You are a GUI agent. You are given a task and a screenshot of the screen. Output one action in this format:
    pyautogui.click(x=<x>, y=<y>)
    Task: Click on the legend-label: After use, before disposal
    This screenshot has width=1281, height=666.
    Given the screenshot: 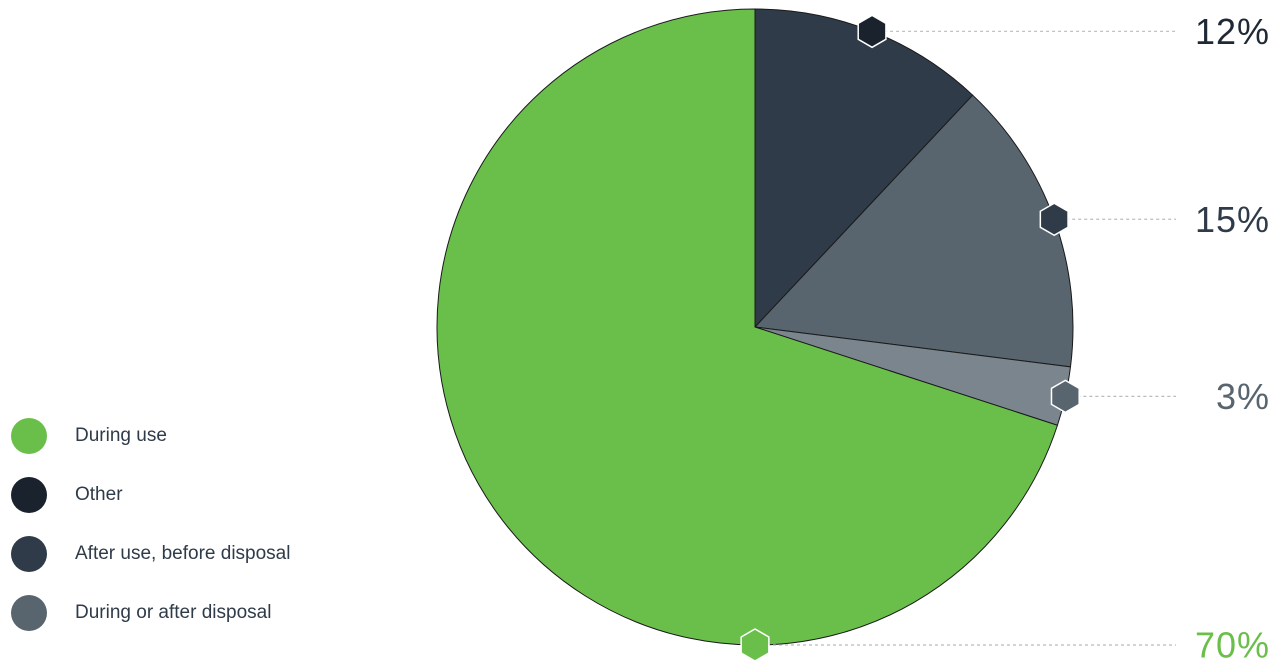 What is the action you would take?
    pyautogui.click(x=183, y=553)
    